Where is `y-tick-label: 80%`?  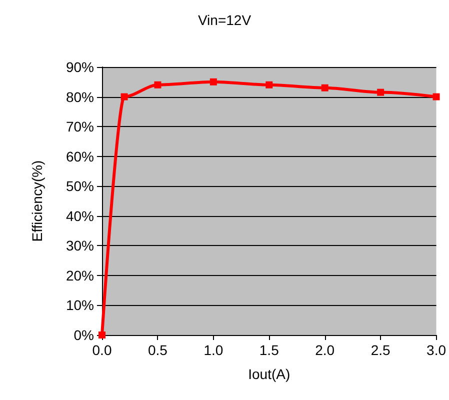
y-tick-label: 80% is located at coordinates (80, 96).